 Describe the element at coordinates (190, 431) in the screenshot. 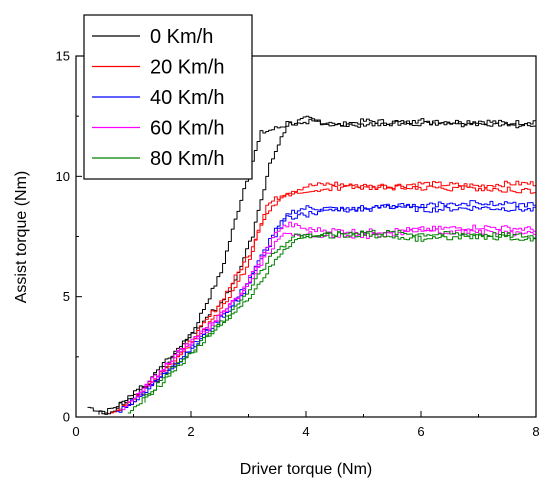

I see `x-tick-label: 2` at that location.